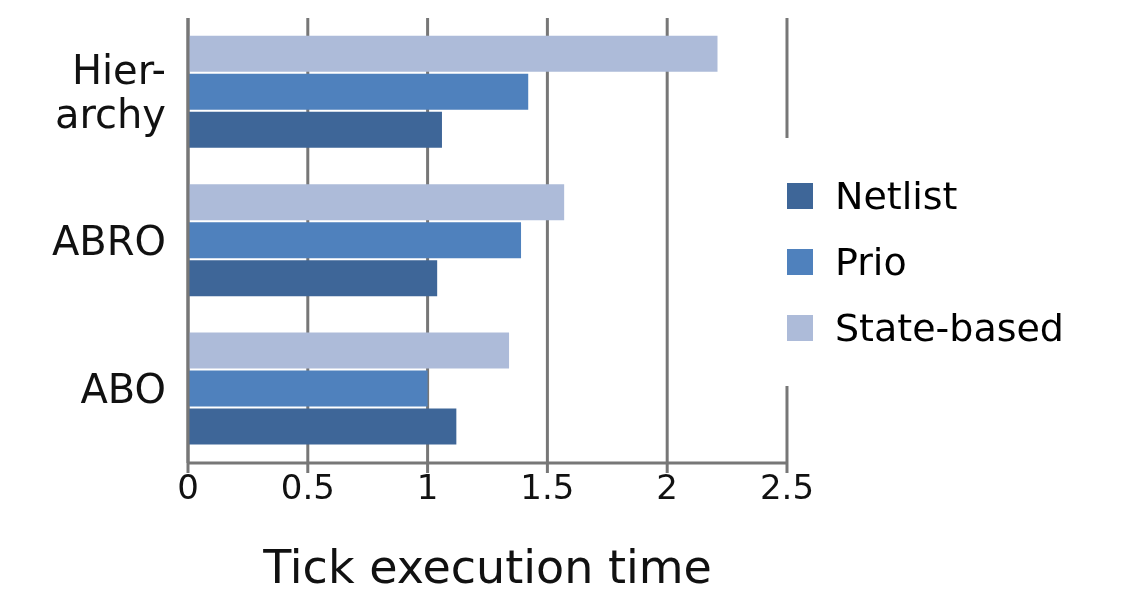 This screenshot has height=601, width=1122. I want to click on legend-label: State-based, so click(949, 328).